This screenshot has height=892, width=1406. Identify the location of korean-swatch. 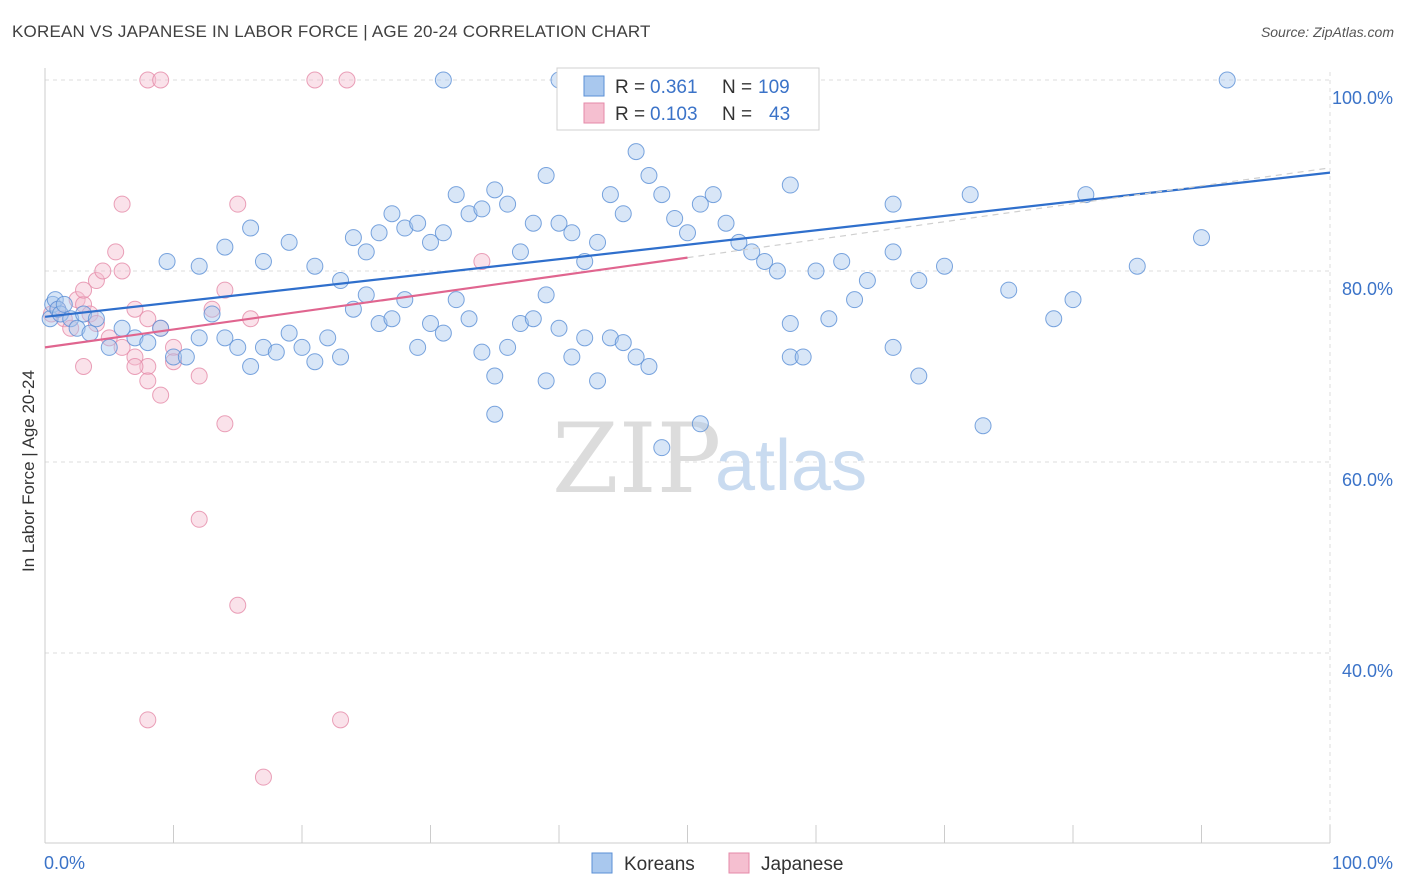
(594, 86).